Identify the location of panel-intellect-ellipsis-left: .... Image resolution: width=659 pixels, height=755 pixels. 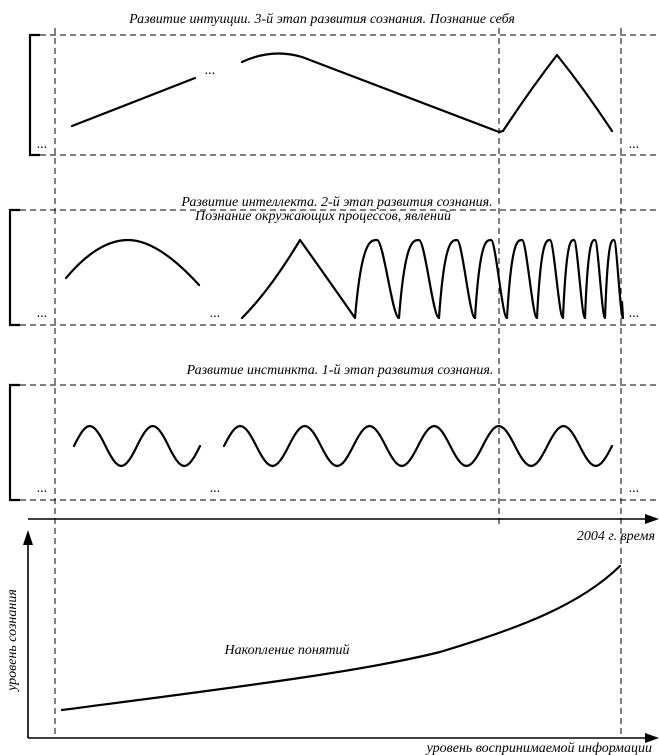
(42, 313).